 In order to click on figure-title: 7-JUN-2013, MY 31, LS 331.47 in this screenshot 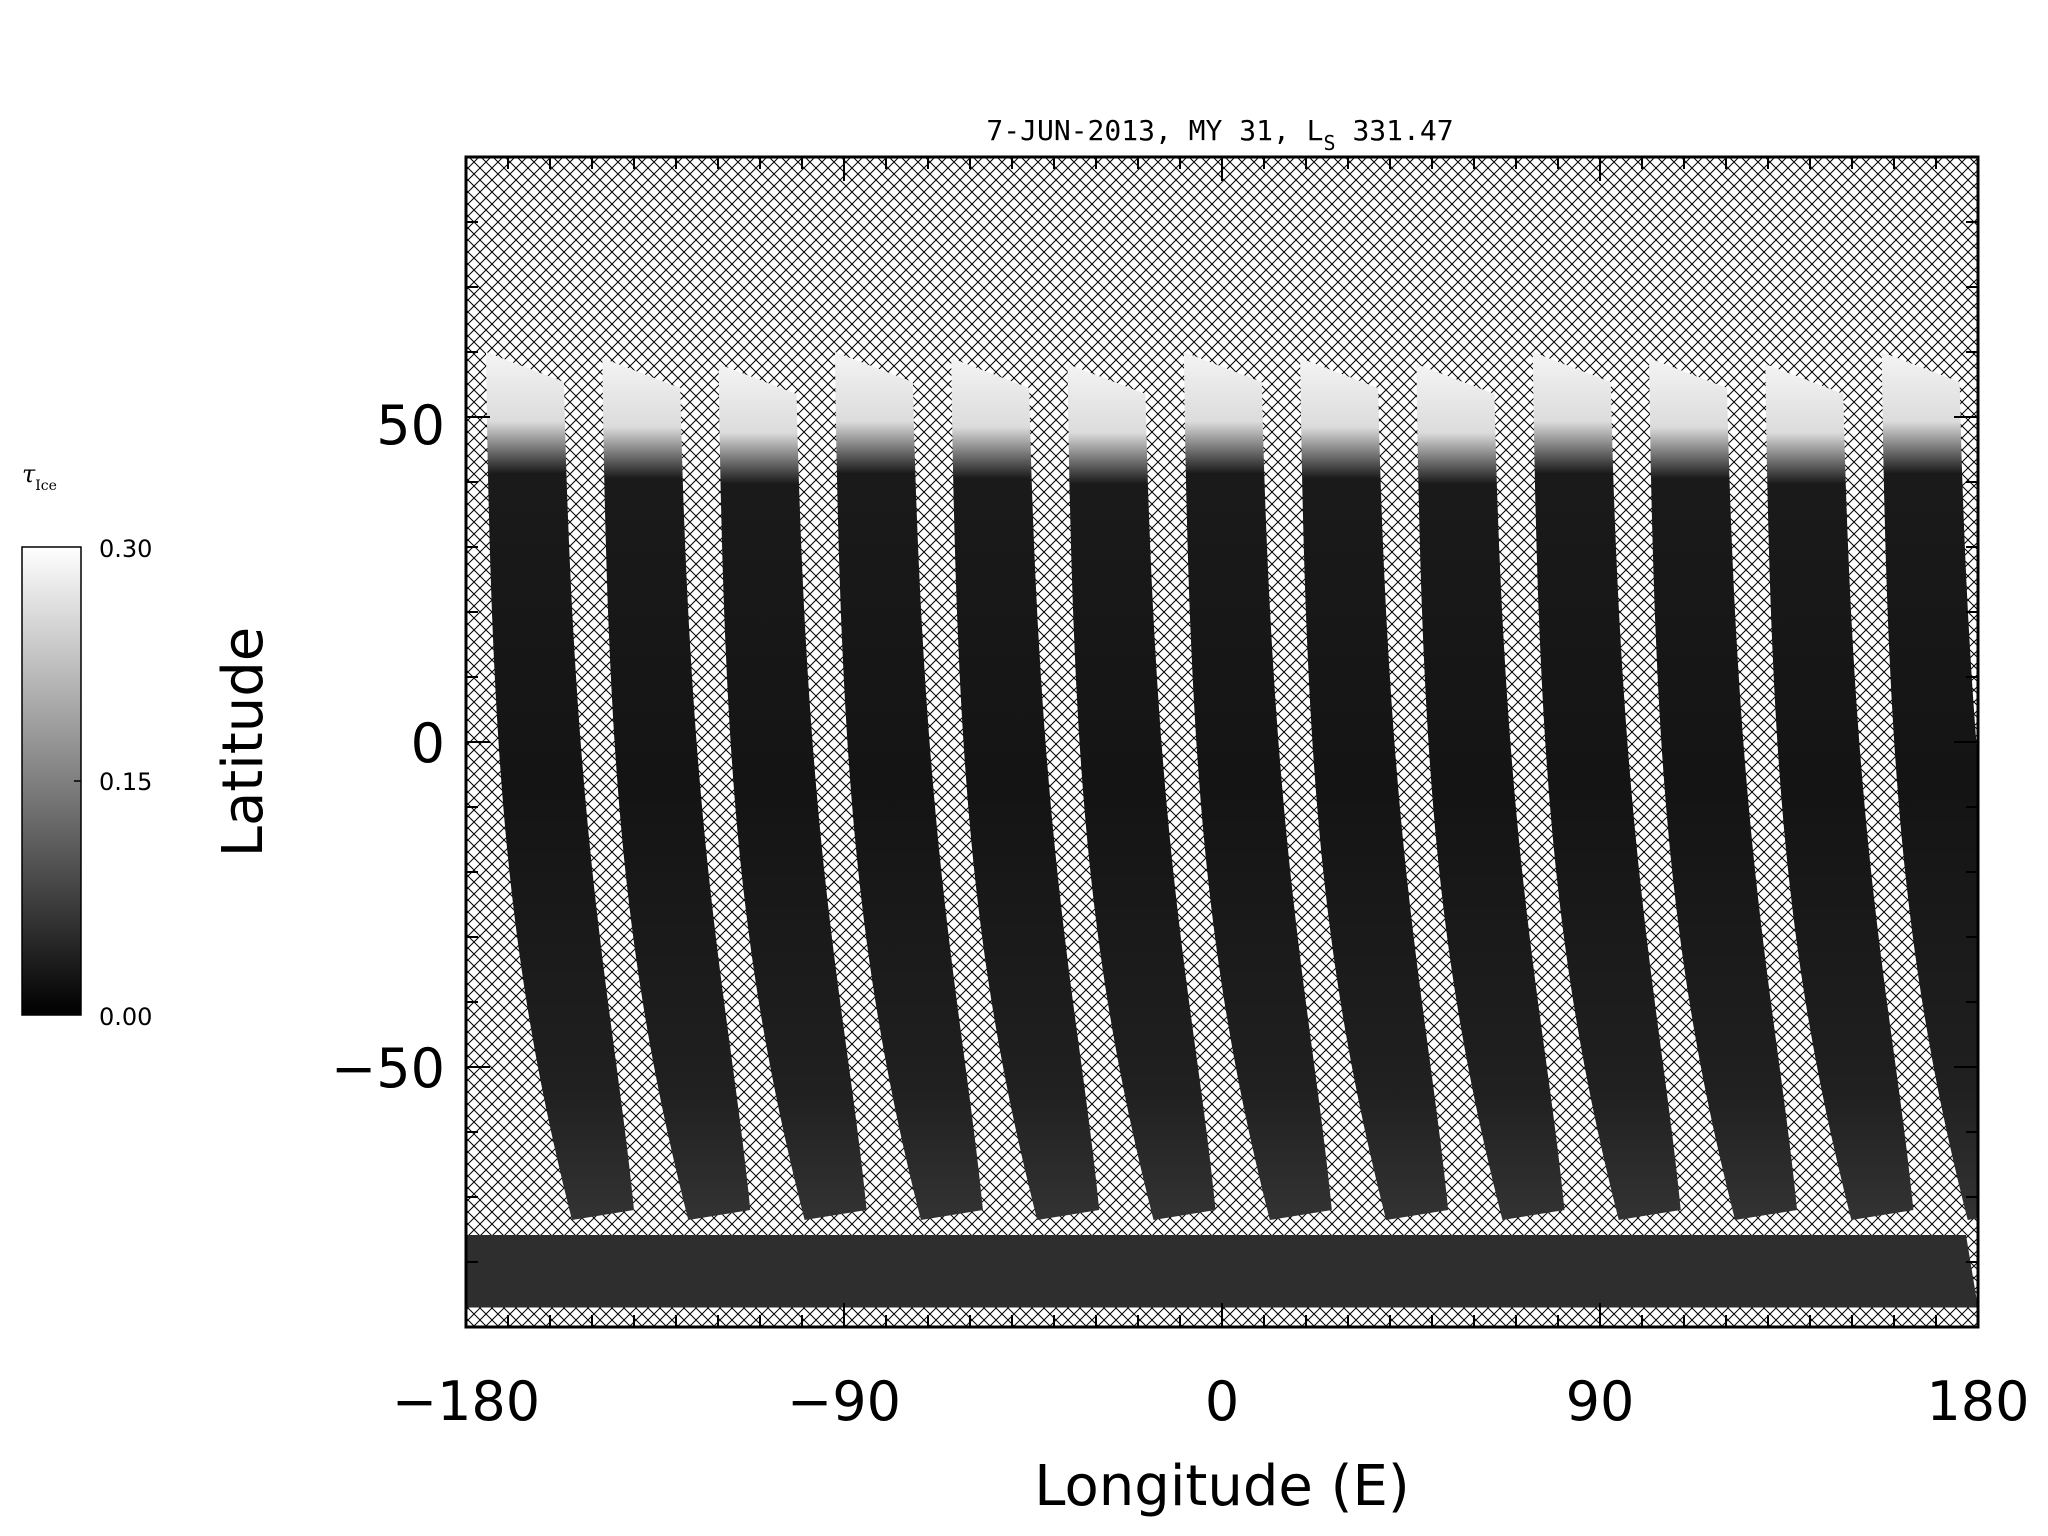, I will do `click(1219, 134)`.